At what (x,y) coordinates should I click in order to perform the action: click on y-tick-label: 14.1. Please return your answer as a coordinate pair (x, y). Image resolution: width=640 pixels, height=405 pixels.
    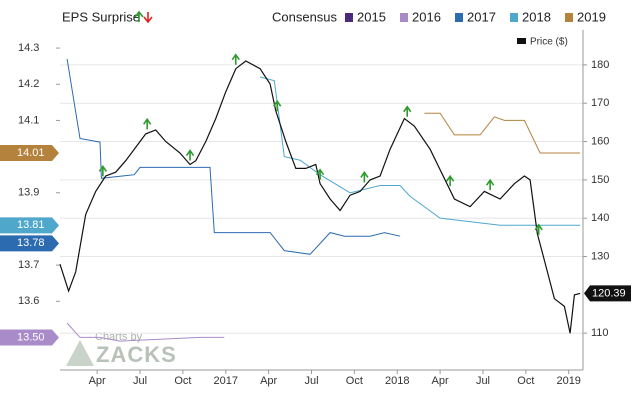
    Looking at the image, I should click on (28, 120).